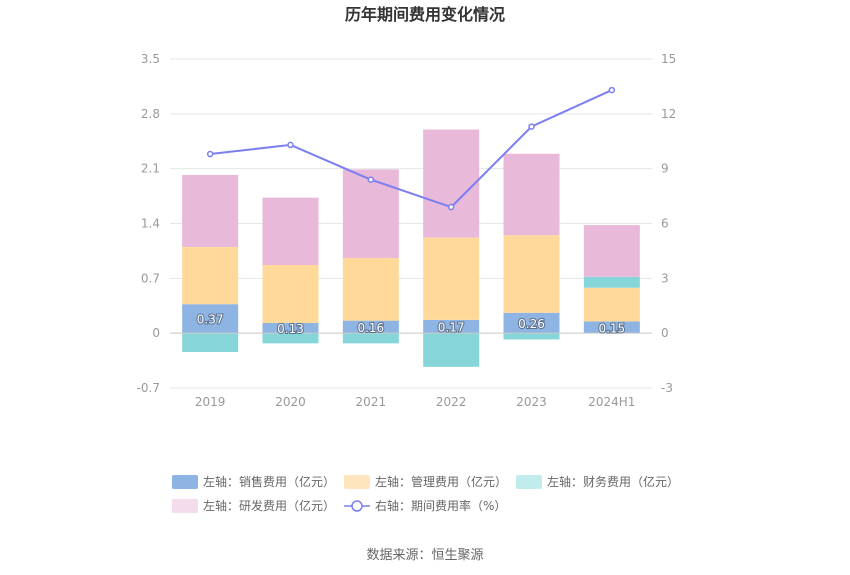 Image resolution: width=850 pixels, height=575 pixels. Describe the element at coordinates (665, 169) in the screenshot. I see `right-tick-label: 9` at that location.